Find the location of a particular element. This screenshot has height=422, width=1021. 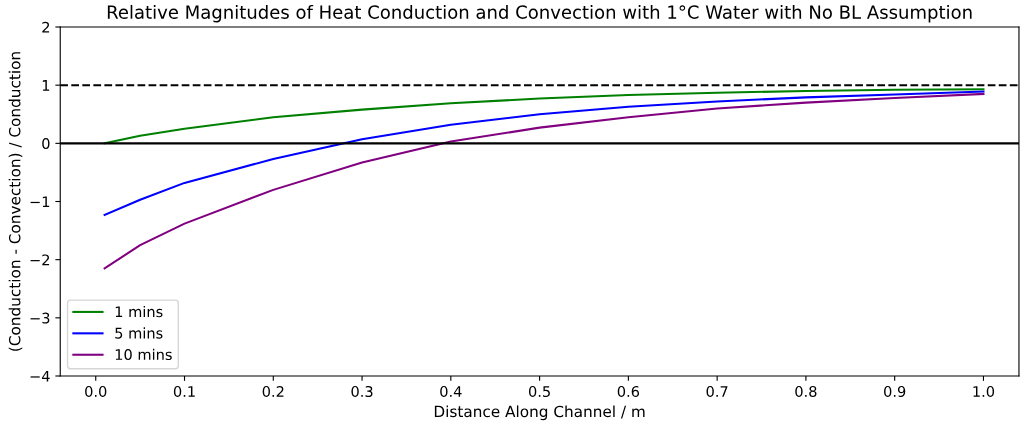

x-tick-label: 1.0 is located at coordinates (984, 391).